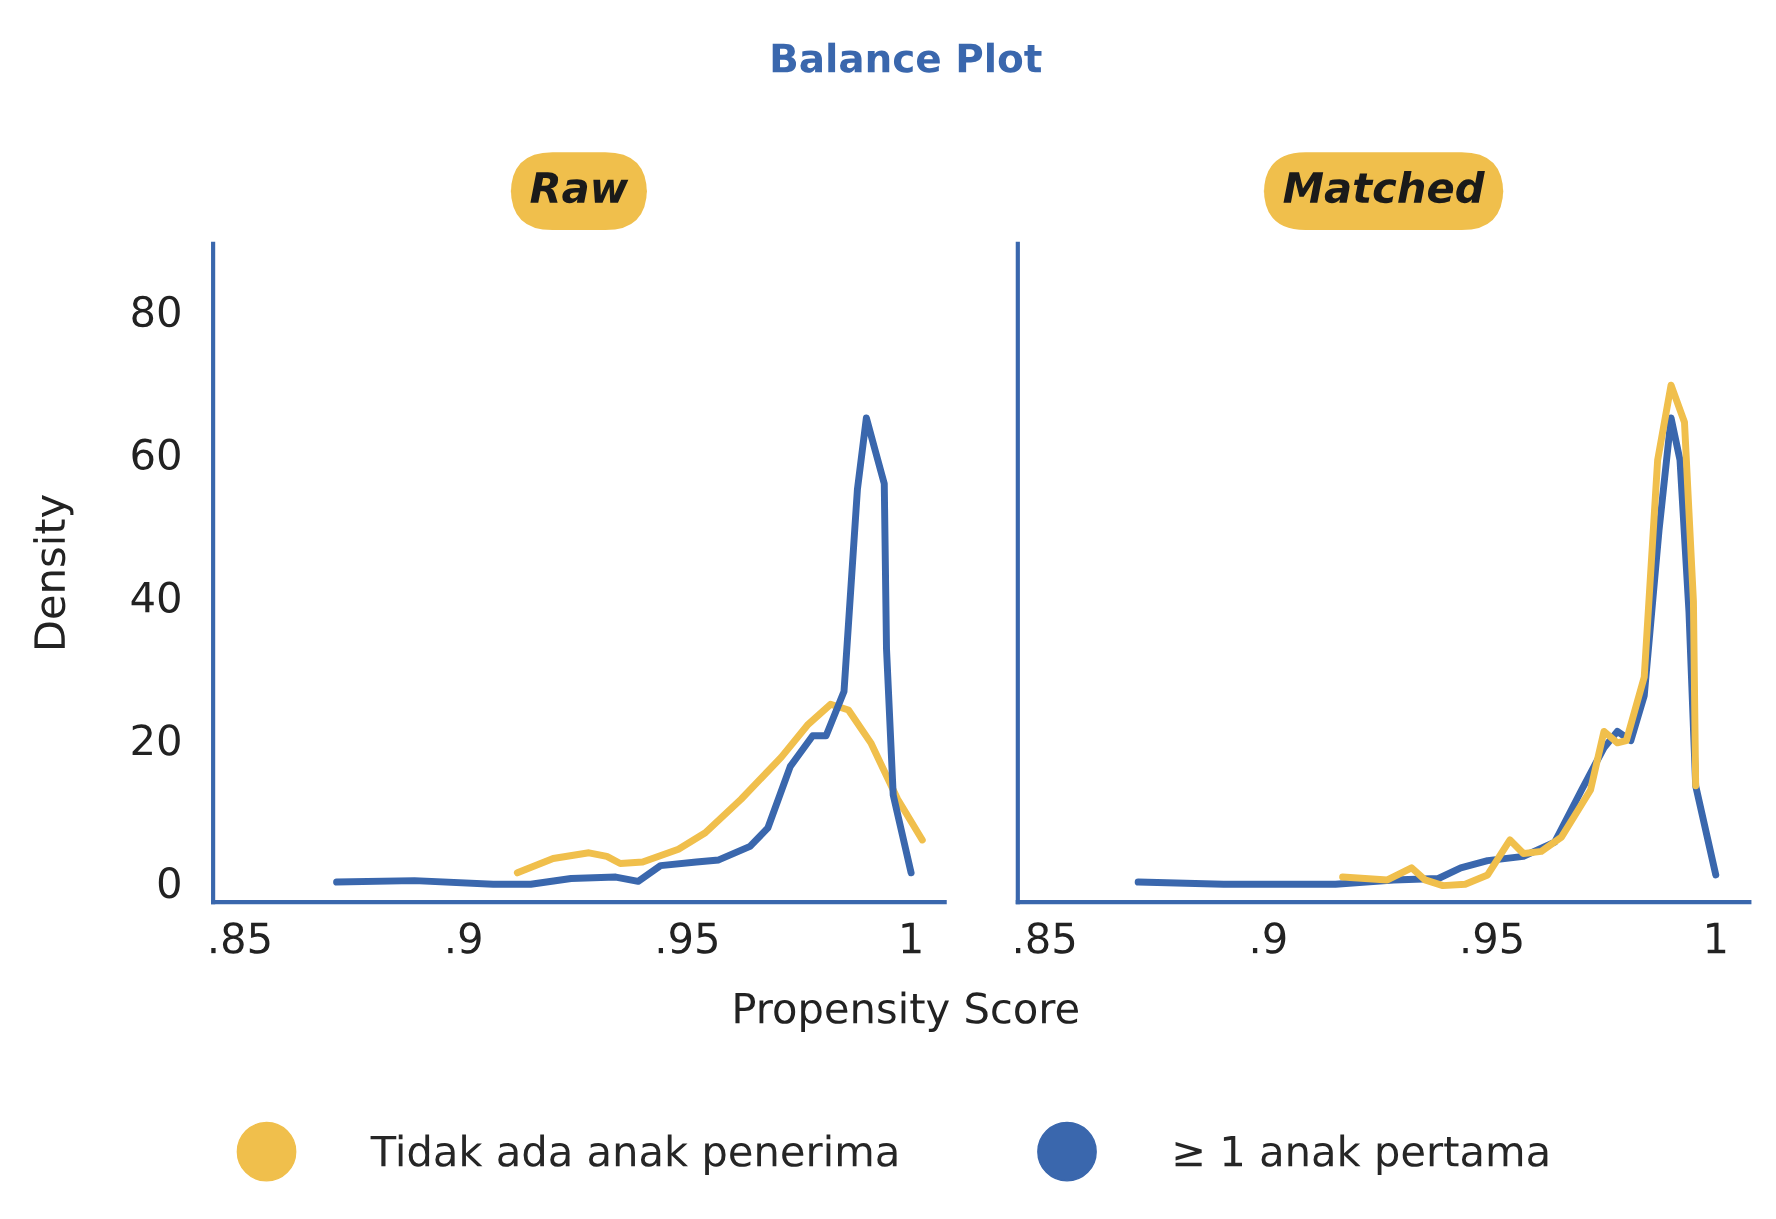 The image size is (1776, 1219). I want to click on y-tick-label: 80, so click(156, 311).